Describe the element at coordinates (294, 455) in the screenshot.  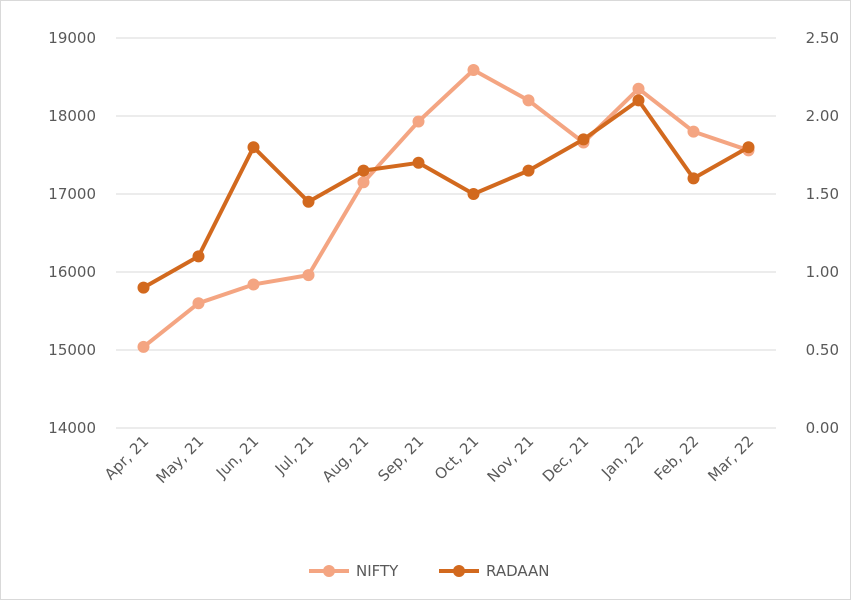
I see `x-tick-label: Jul, 21` at that location.